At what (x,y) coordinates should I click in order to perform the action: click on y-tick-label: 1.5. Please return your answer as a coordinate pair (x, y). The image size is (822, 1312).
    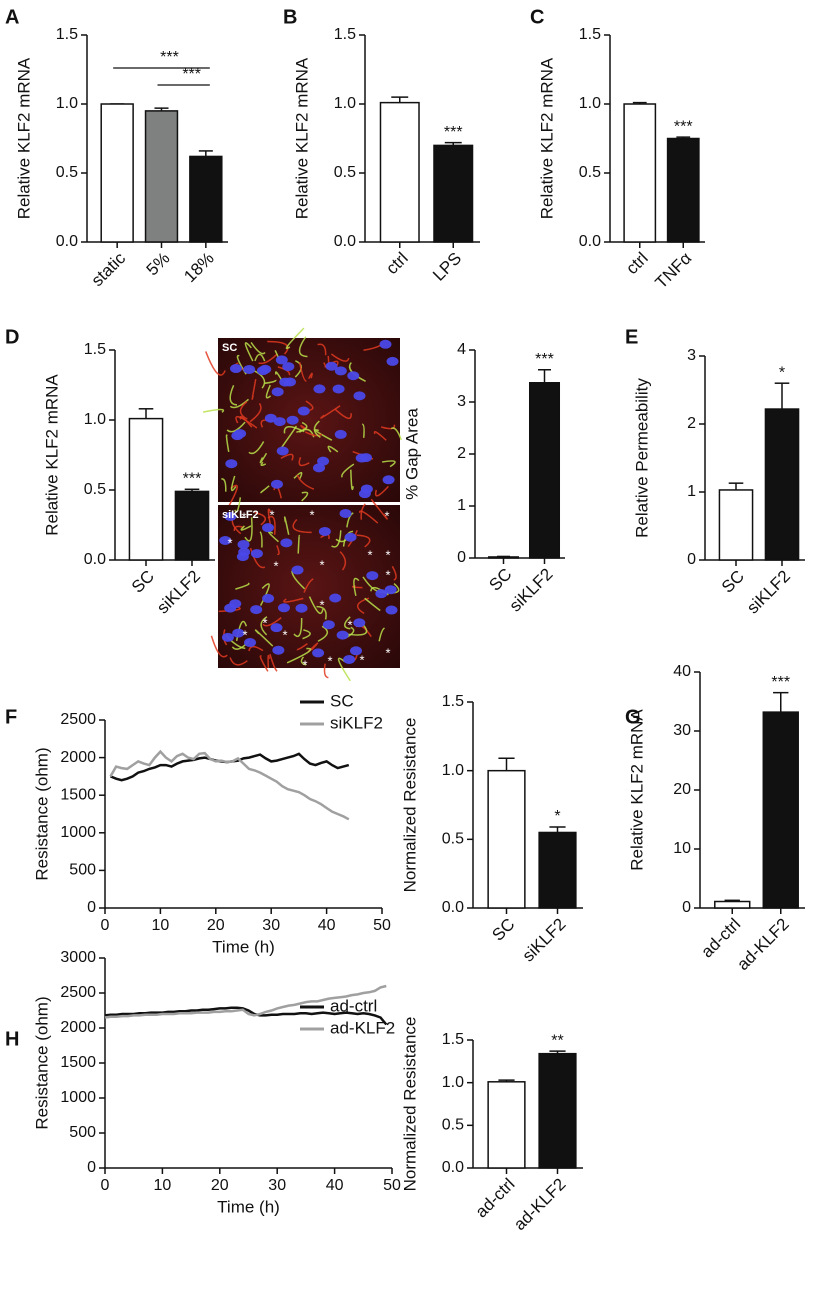
    Looking at the image, I should click on (95, 349).